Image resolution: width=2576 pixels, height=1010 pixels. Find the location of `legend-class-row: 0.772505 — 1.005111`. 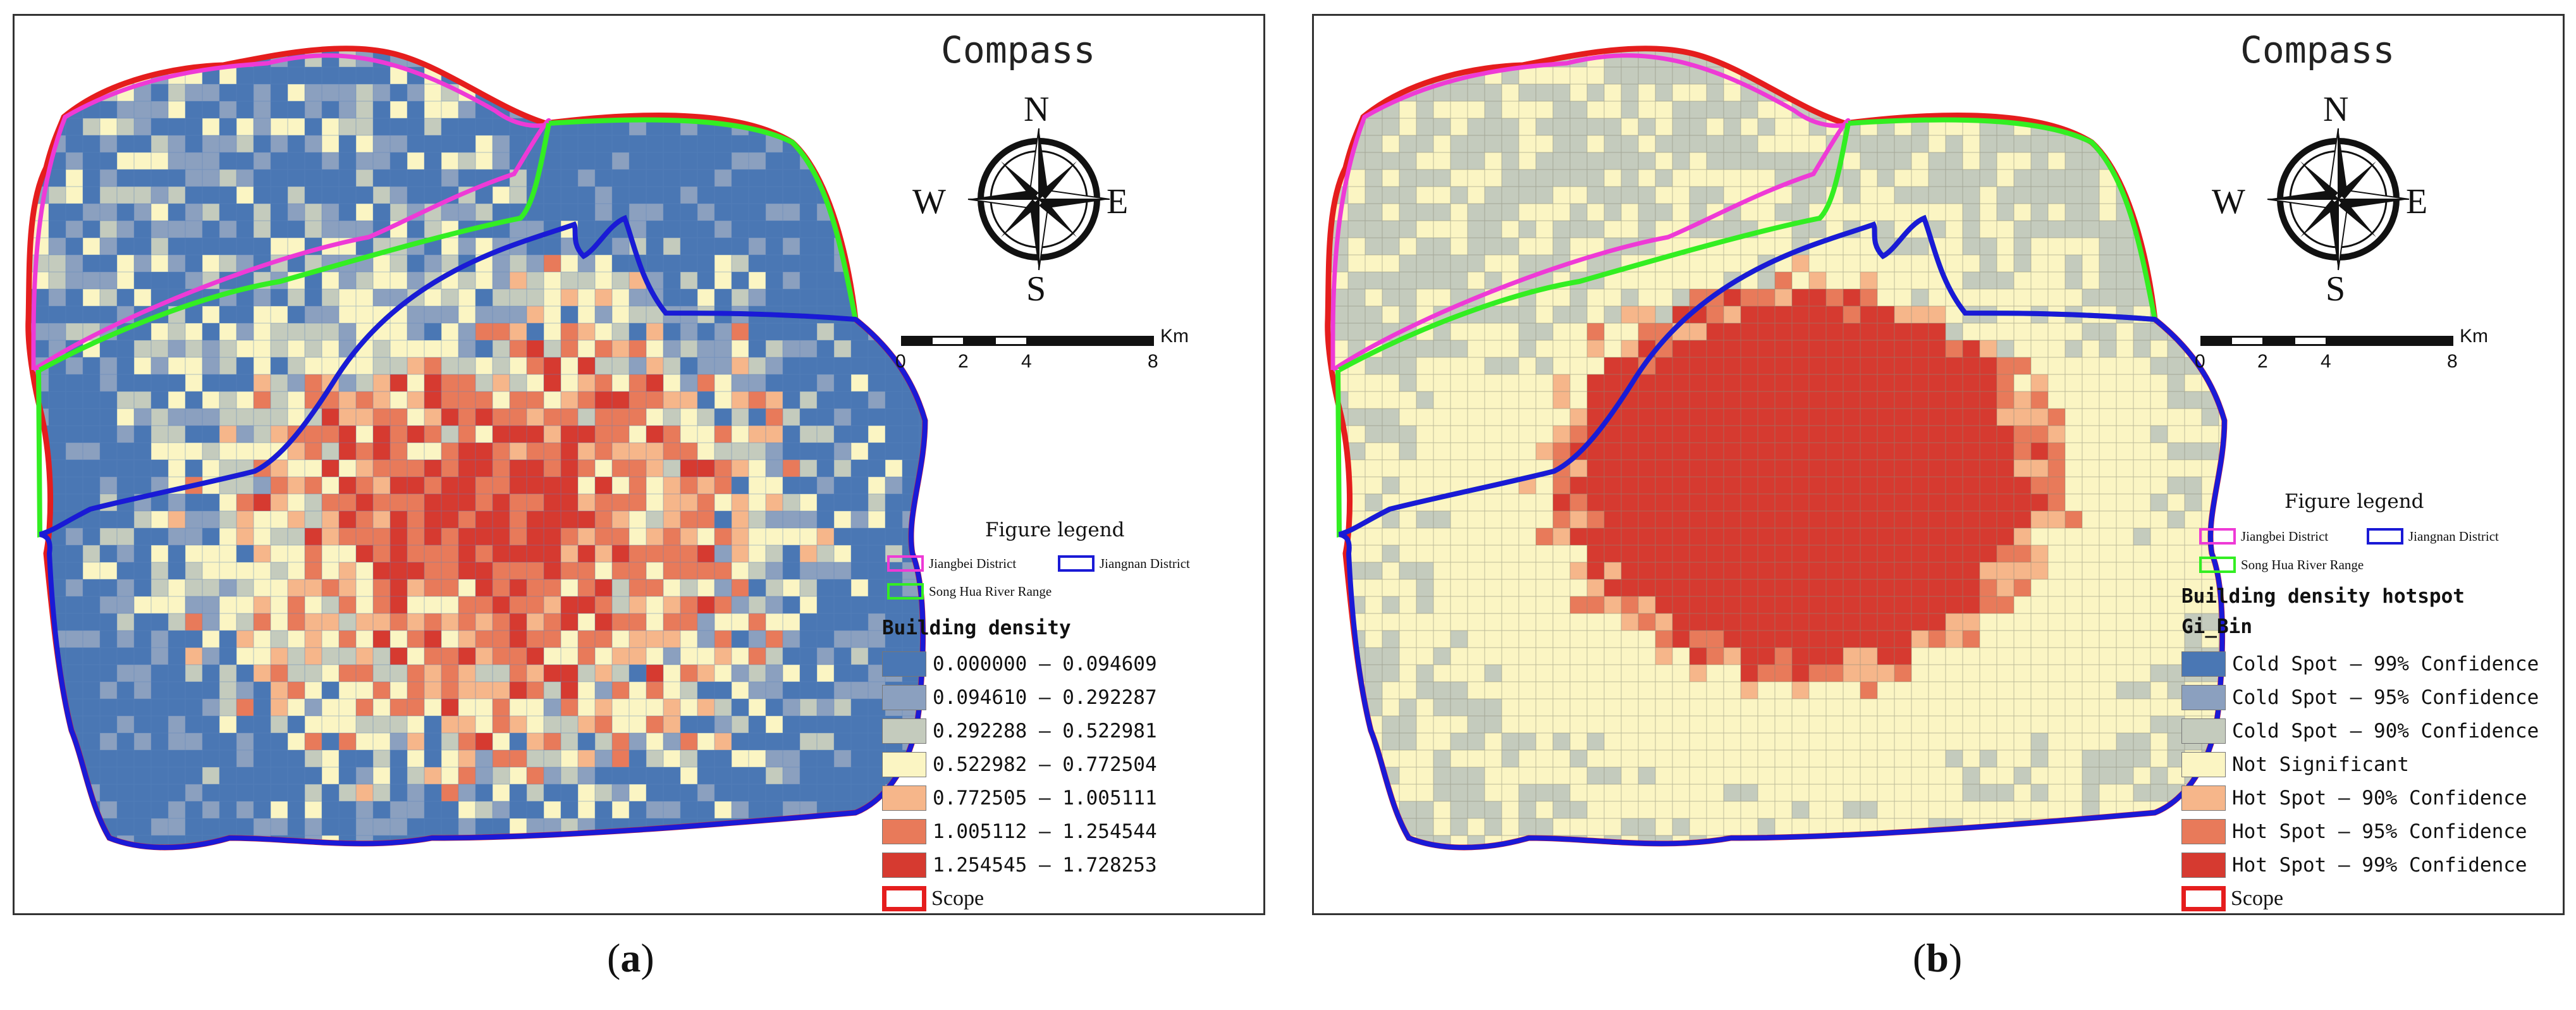

legend-class-row: 0.772505 — 1.005111 is located at coordinates (1019, 798).